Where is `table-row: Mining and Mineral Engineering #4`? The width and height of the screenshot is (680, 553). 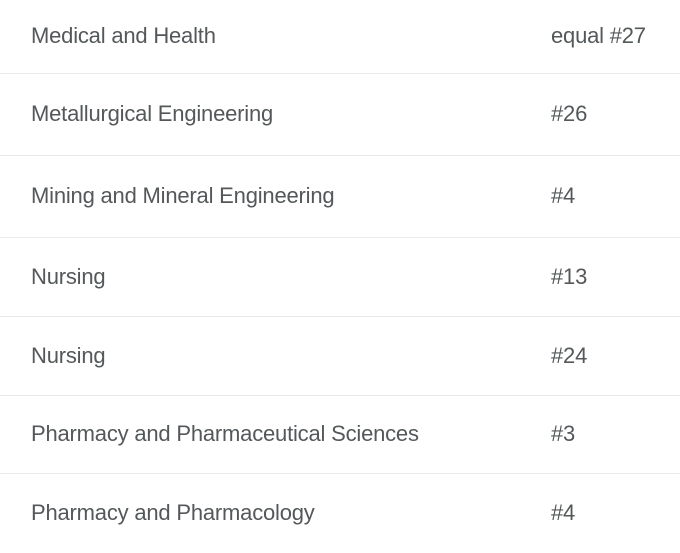
table-row: Mining and Mineral Engineering #4 is located at coordinates (340, 197).